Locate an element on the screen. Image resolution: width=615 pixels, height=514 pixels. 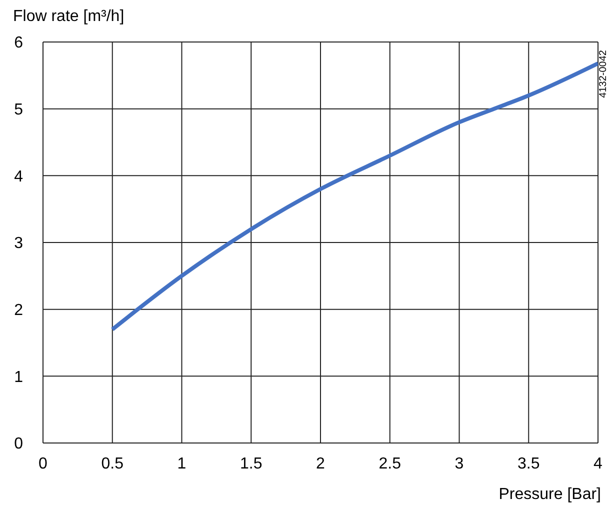
annotation: 4132-0042 is located at coordinates (603, 74).